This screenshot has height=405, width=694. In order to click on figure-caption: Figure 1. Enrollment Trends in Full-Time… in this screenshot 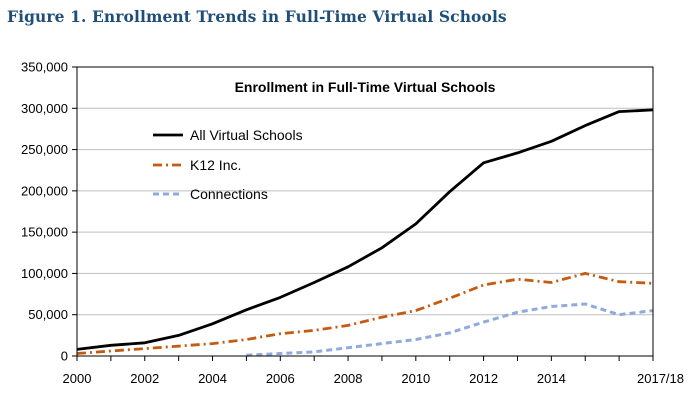, I will do `click(257, 16)`.